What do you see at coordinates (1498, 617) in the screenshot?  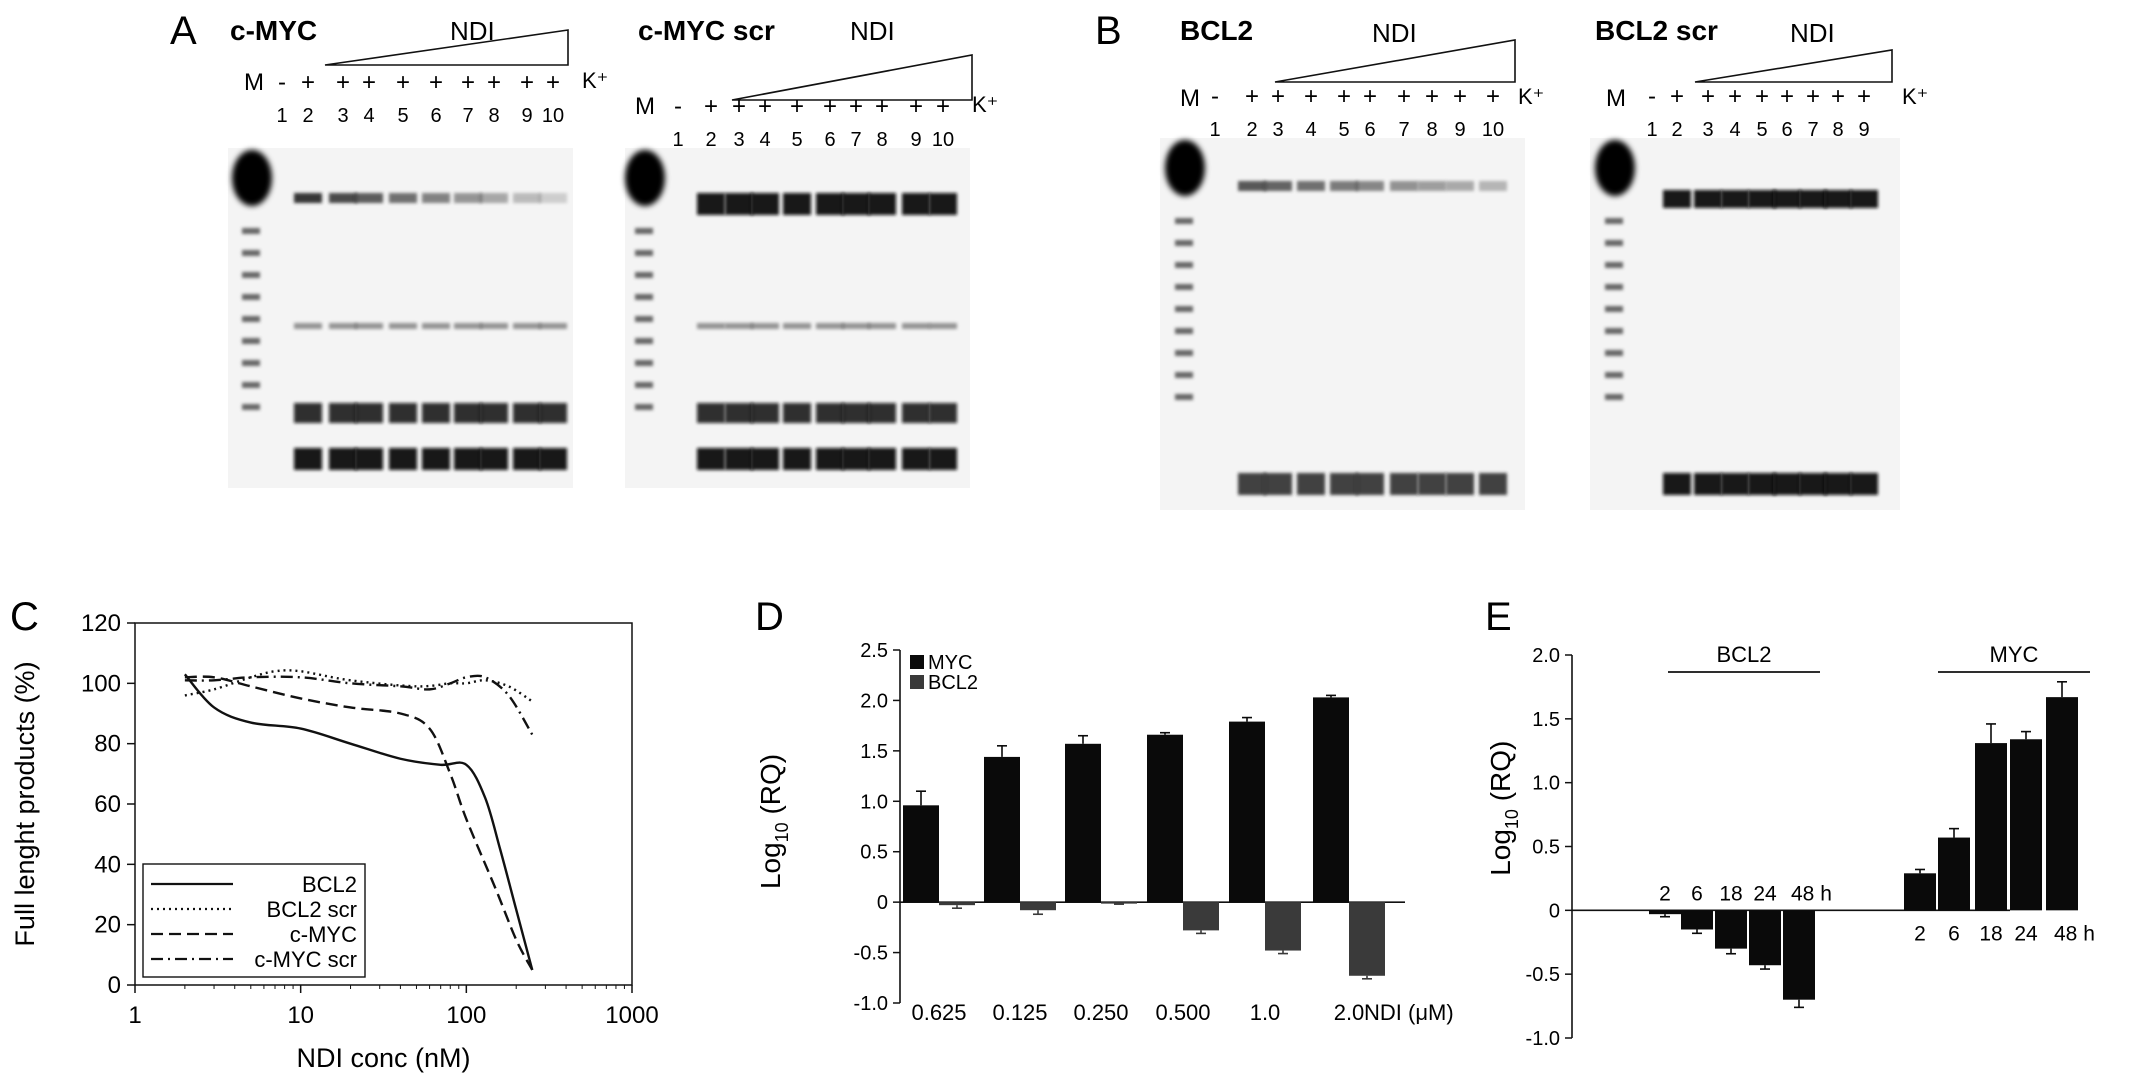 I see `panel-e-letter: E` at bounding box center [1498, 617].